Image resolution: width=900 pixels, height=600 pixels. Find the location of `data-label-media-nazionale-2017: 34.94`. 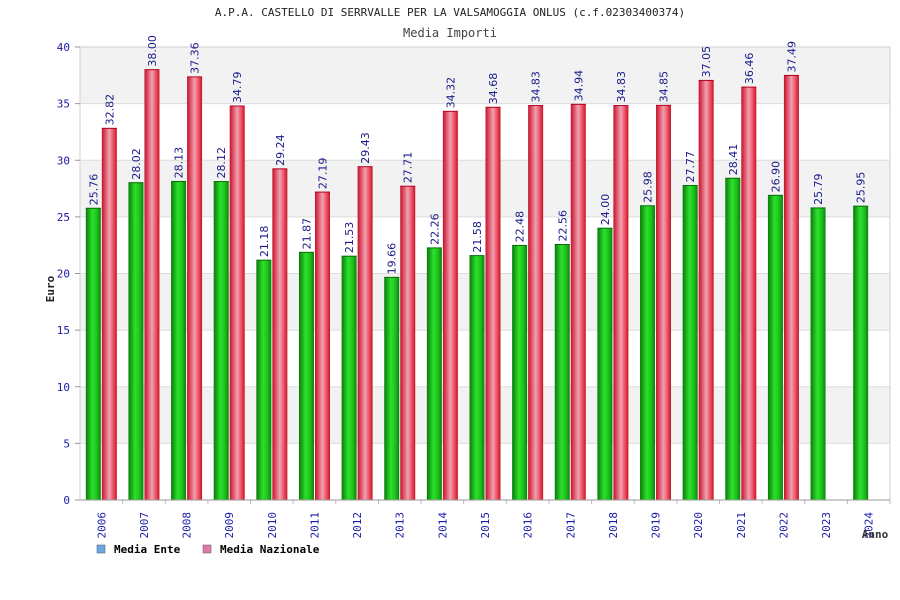

data-label-media-nazionale-2017: 34.94 is located at coordinates (578, 86).